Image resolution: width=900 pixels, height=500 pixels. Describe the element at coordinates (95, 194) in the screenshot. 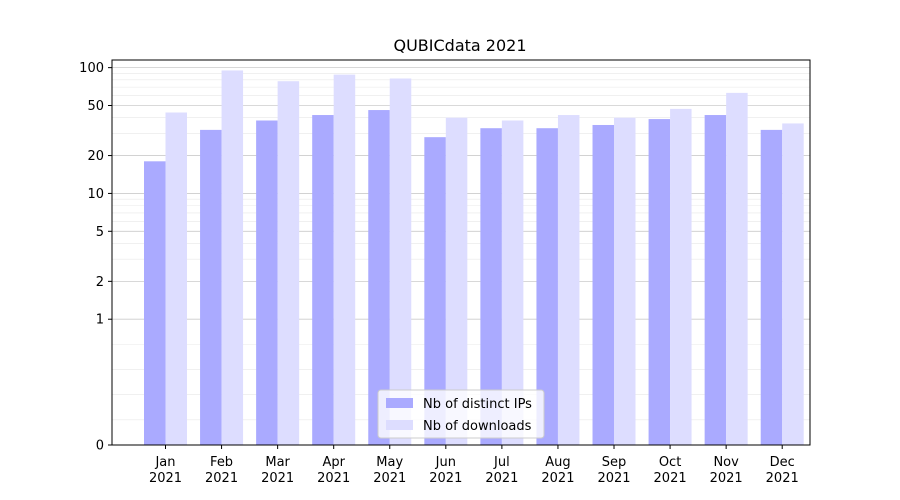

I see `y-tick-label: 10` at that location.